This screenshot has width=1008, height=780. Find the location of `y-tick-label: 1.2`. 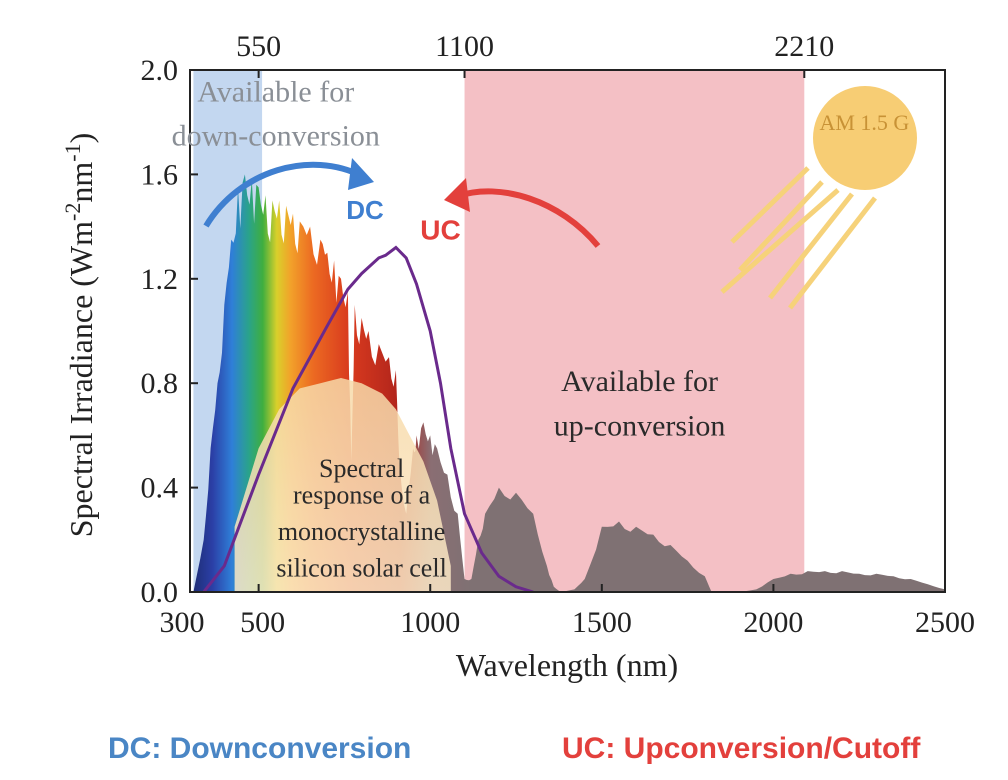

y-tick-label: 1.2 is located at coordinates (160, 279).